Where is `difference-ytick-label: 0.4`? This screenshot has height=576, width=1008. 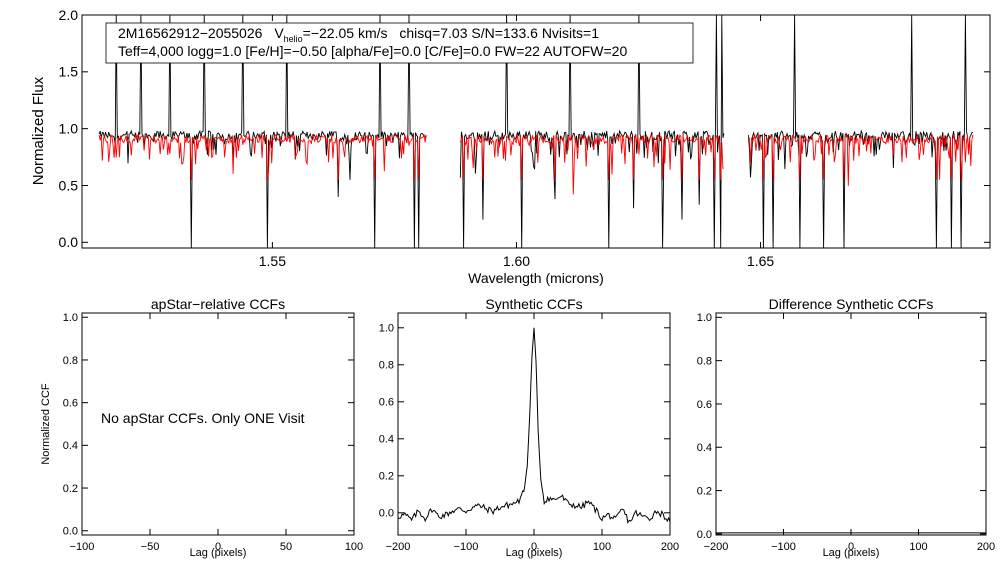
difference-ytick-label: 0.4 is located at coordinates (704, 448).